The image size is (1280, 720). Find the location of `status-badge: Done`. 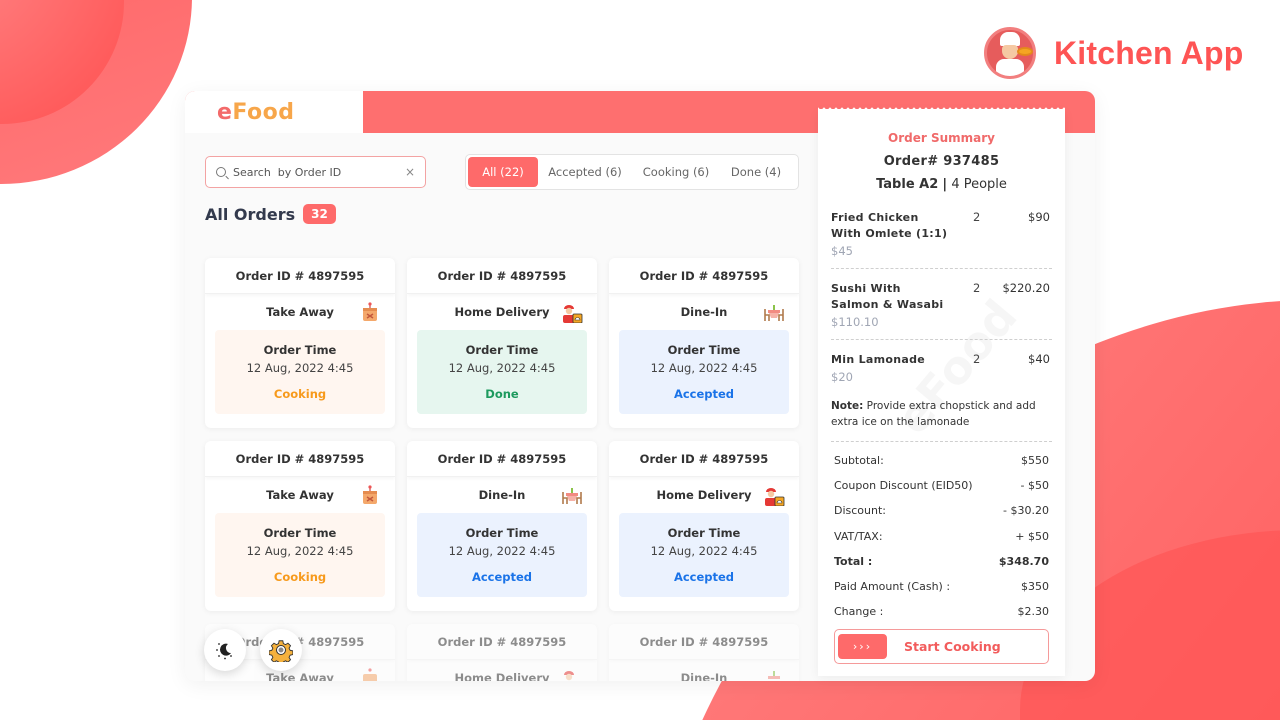

status-badge: Done is located at coordinates (502, 394).